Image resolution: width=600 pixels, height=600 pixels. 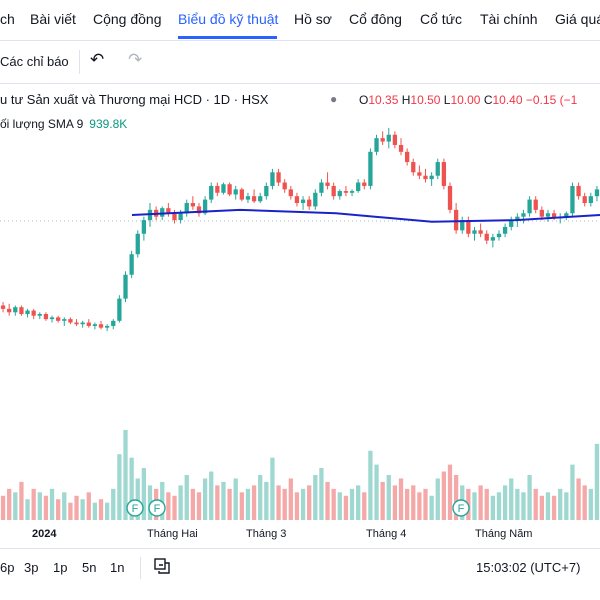 I want to click on range-3m: 3p, so click(x=31, y=567).